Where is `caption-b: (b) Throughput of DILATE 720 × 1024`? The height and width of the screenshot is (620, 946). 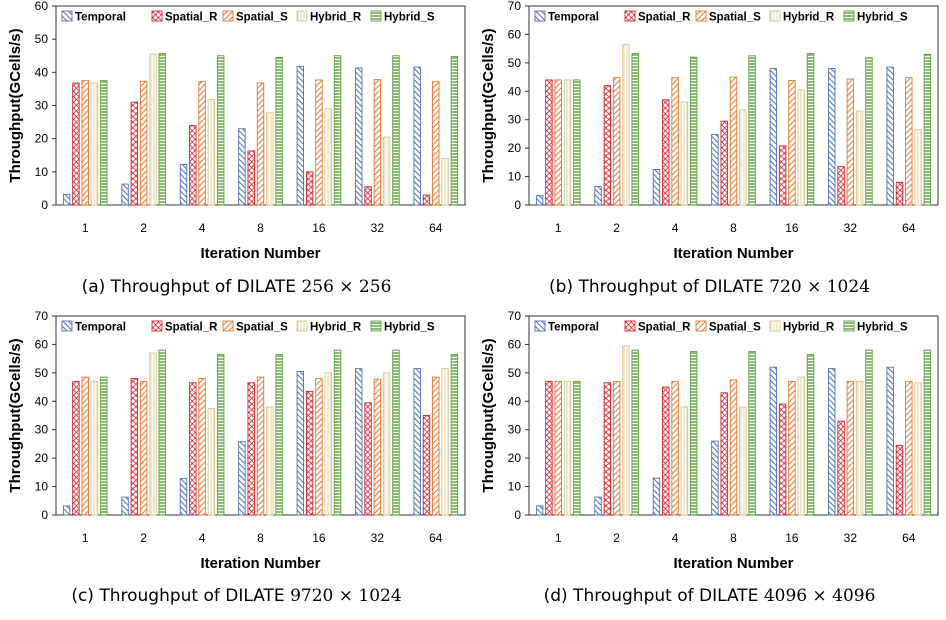
caption-b: (b) Throughput of DILATE 720 × 1024 is located at coordinates (709, 287).